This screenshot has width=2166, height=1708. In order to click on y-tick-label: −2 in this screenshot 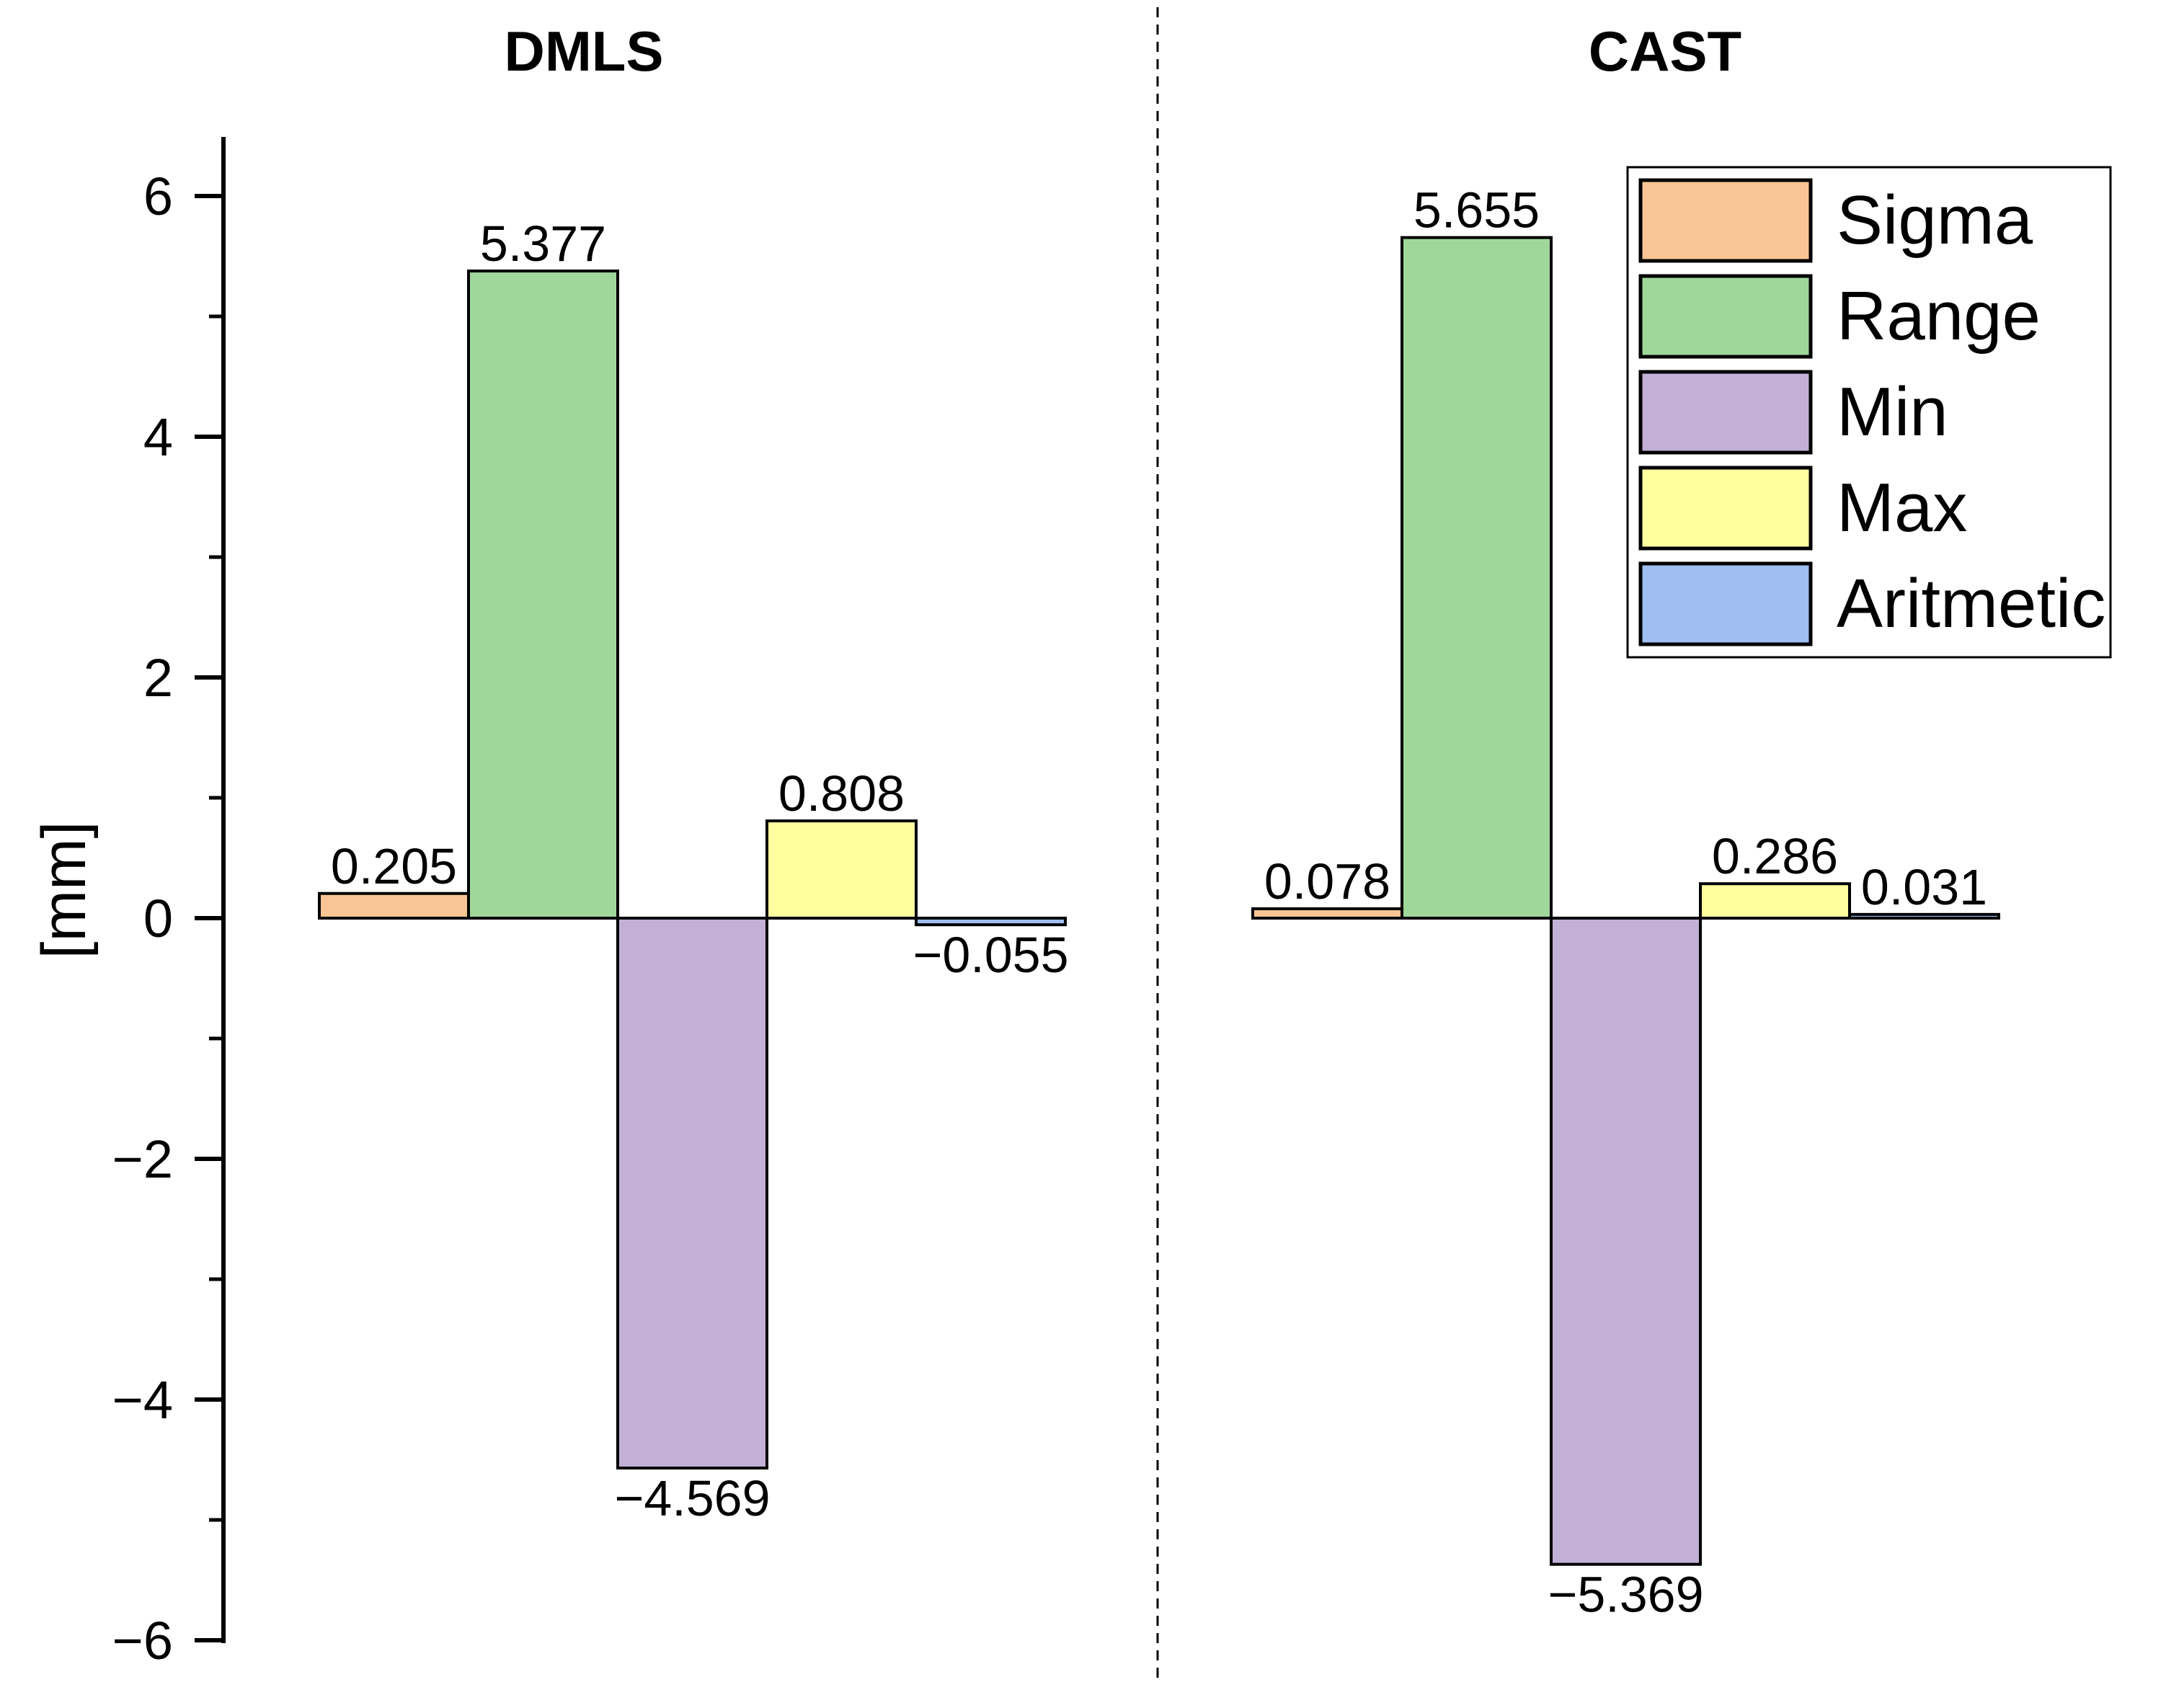, I will do `click(142, 1159)`.